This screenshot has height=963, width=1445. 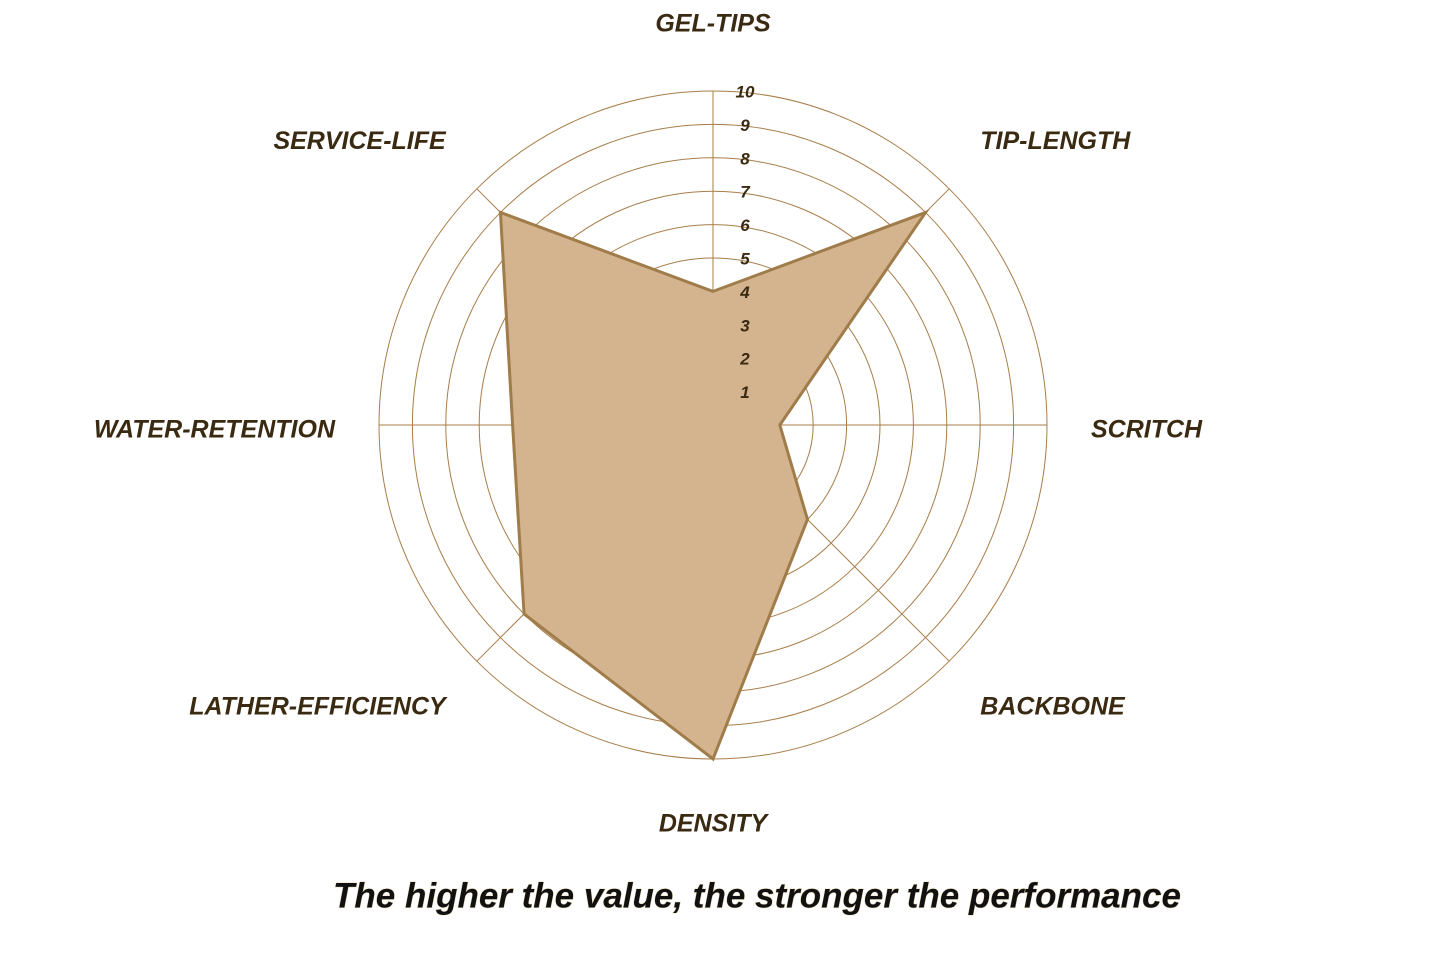 What do you see at coordinates (744, 292) in the screenshot?
I see `r-tick-label: 4` at bounding box center [744, 292].